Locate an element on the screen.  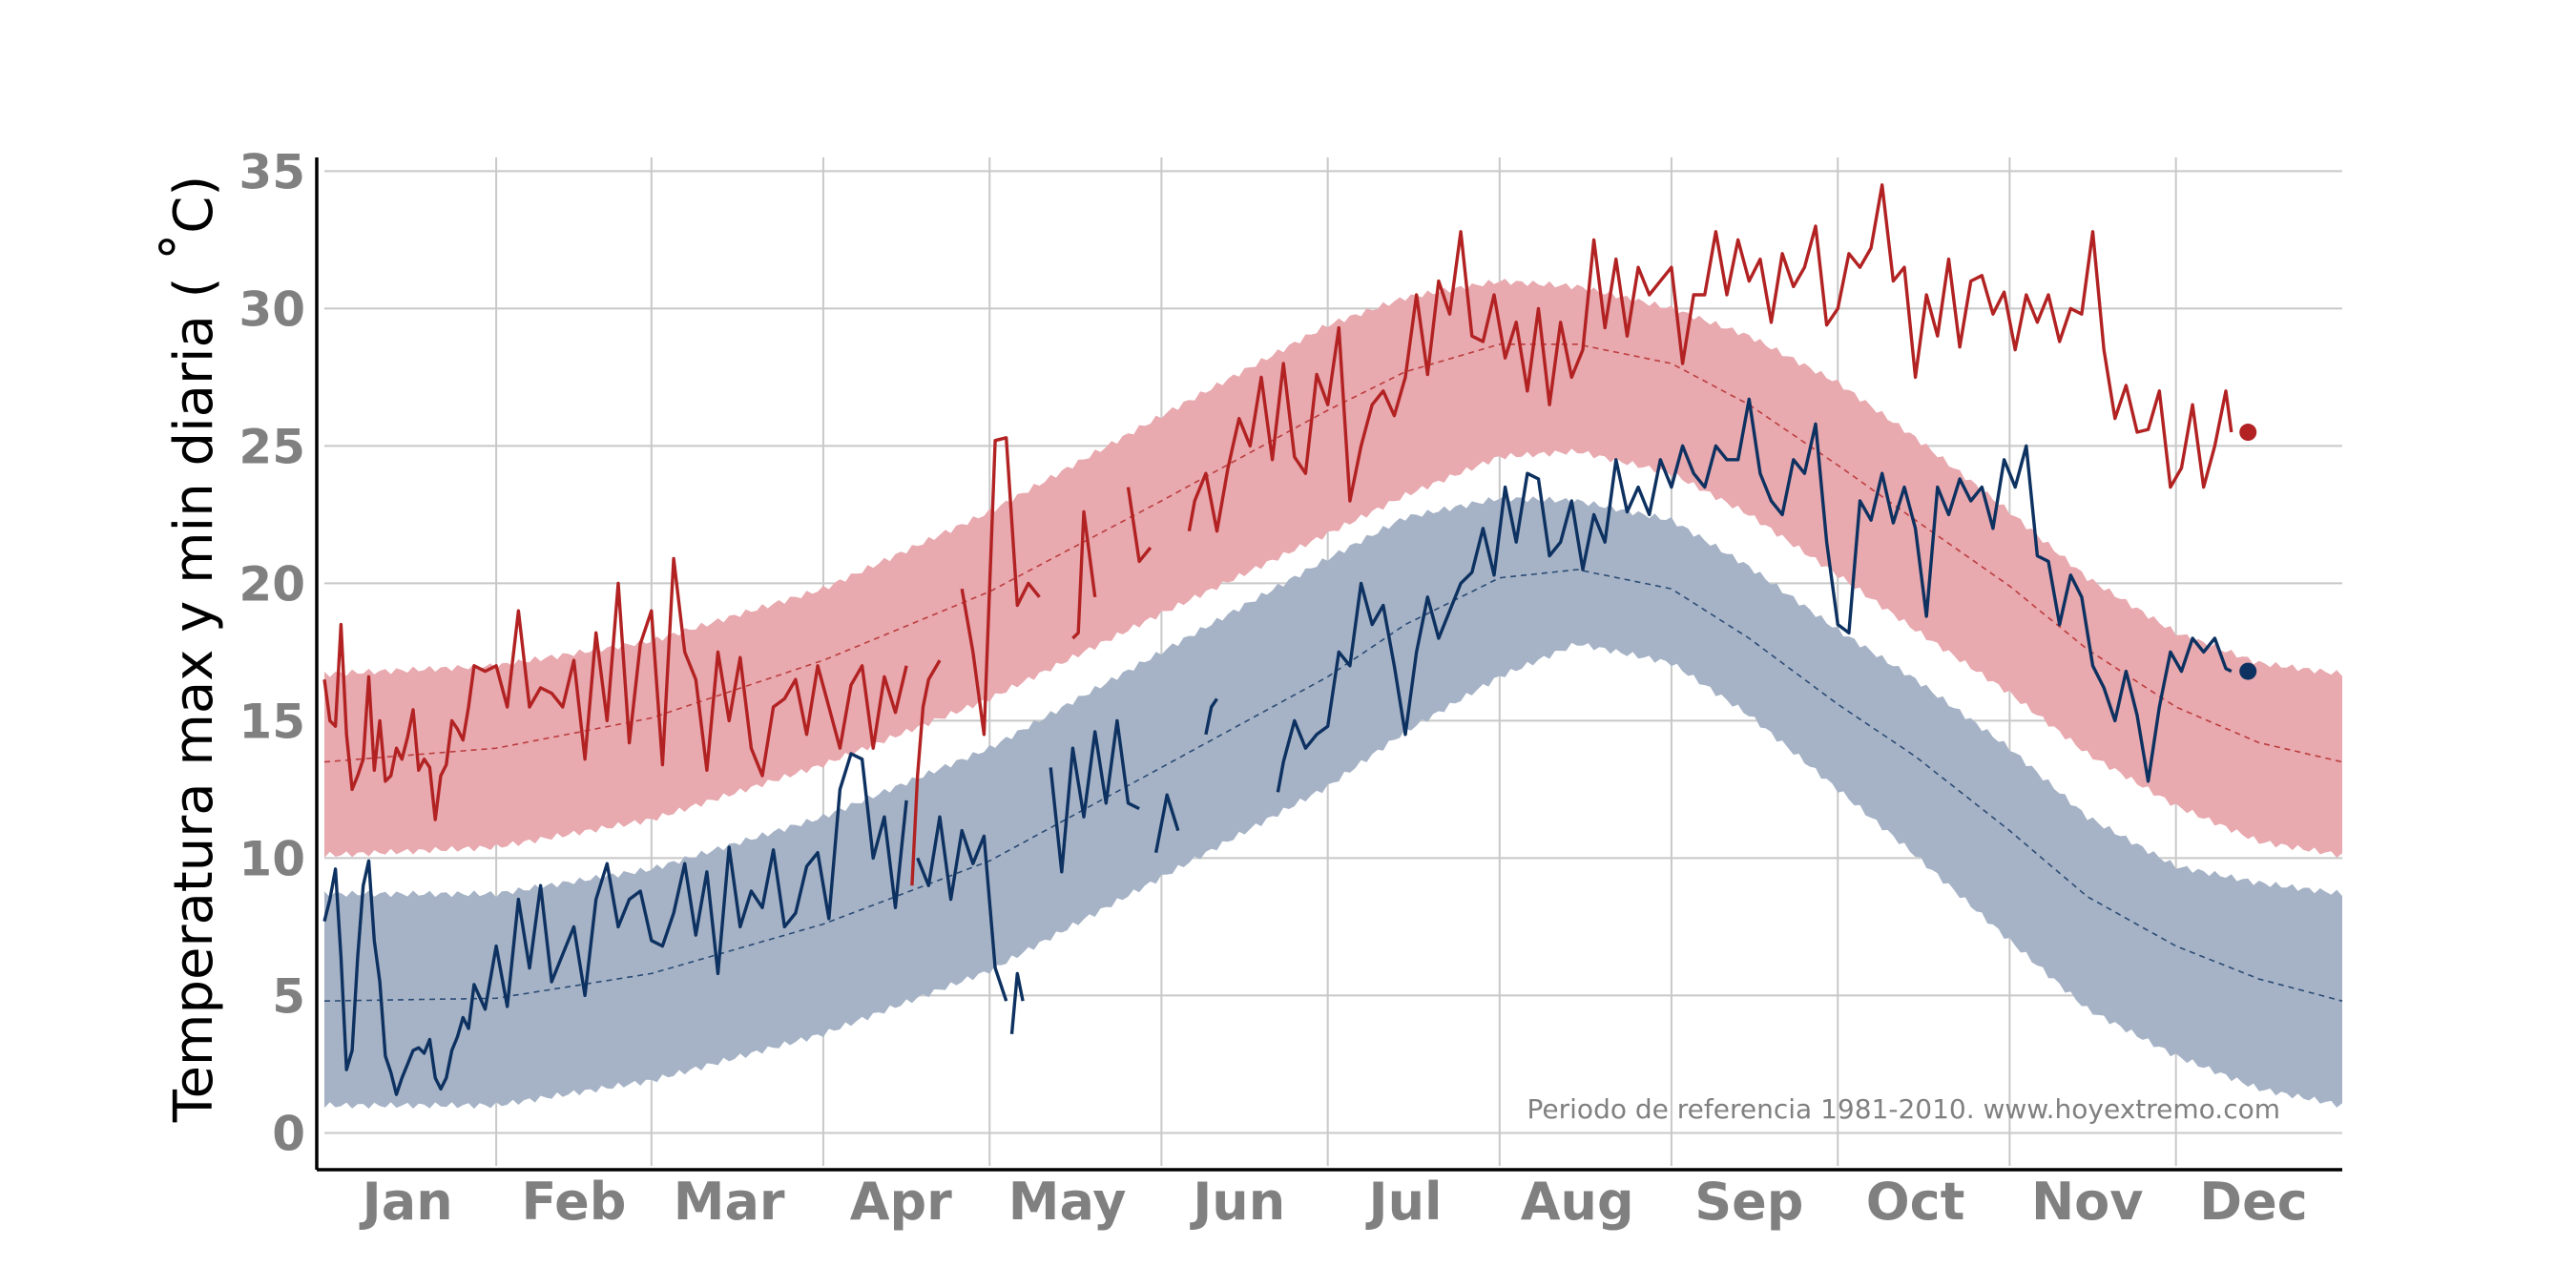
x-tick-label: May is located at coordinates (1067, 1202).